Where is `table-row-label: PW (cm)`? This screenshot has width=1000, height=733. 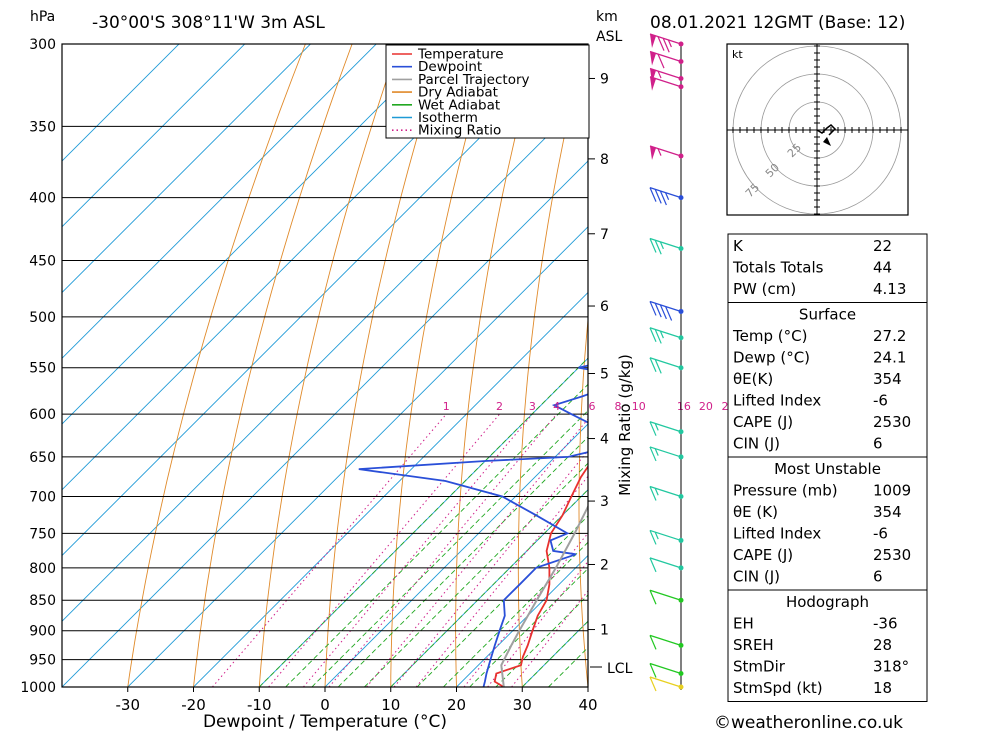
table-row-label: PW (cm) is located at coordinates (764, 289).